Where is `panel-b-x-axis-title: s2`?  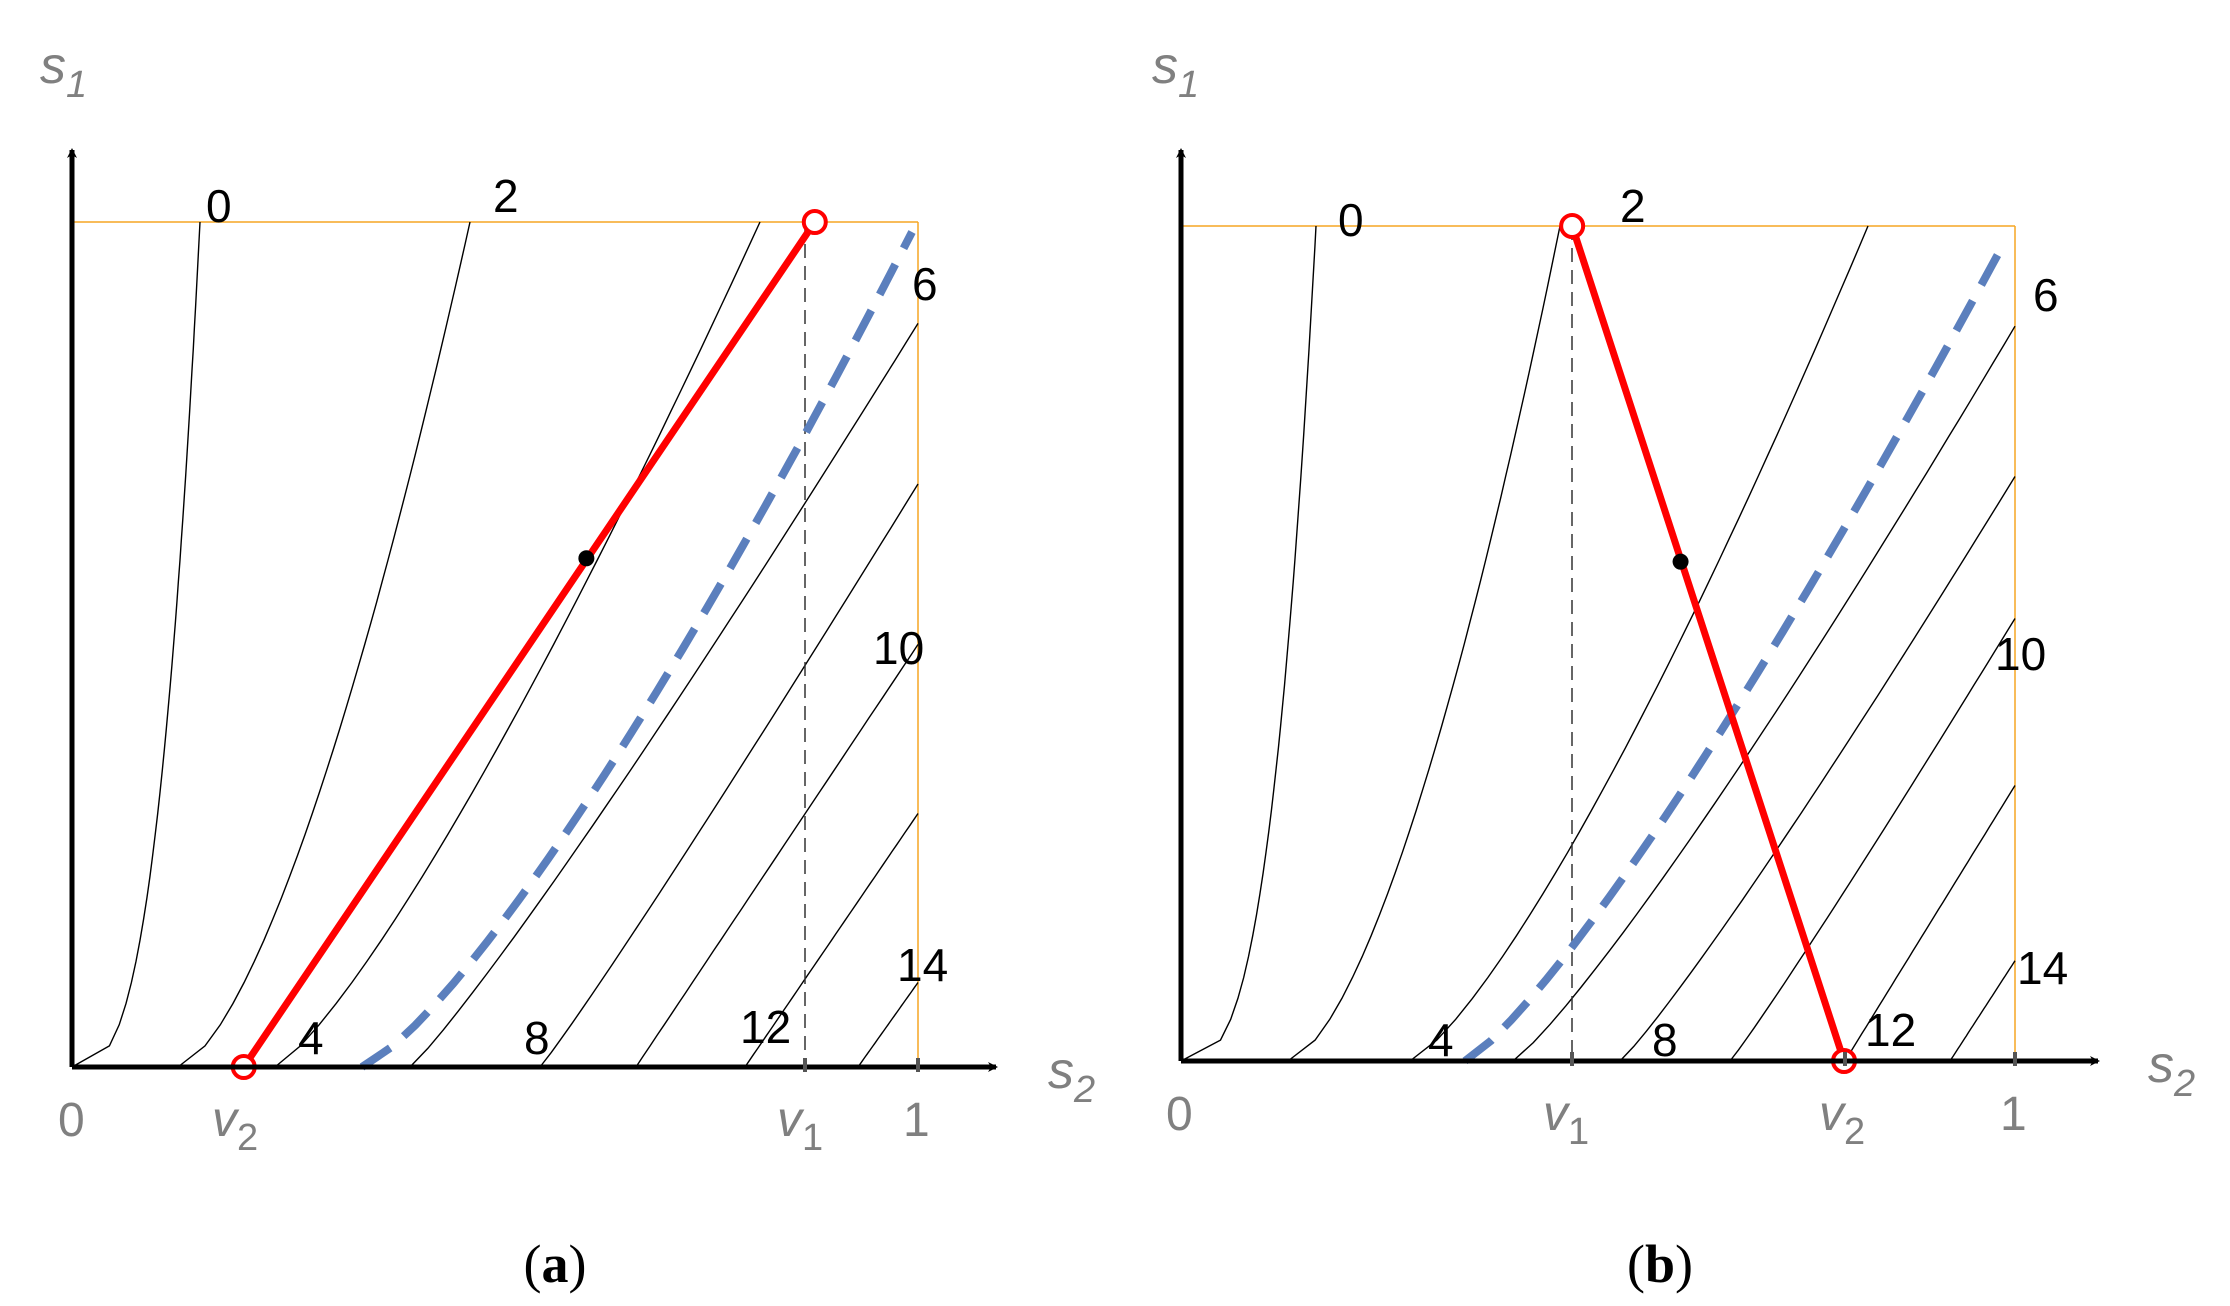
panel-b-x-axis-title: s2 is located at coordinates (2171, 1070).